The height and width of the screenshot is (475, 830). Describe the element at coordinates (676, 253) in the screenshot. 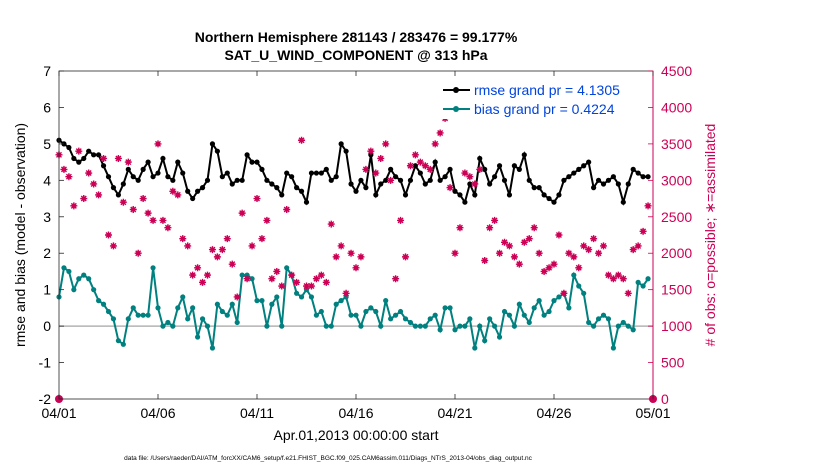

I see `y-right-tick-label: 2000` at that location.